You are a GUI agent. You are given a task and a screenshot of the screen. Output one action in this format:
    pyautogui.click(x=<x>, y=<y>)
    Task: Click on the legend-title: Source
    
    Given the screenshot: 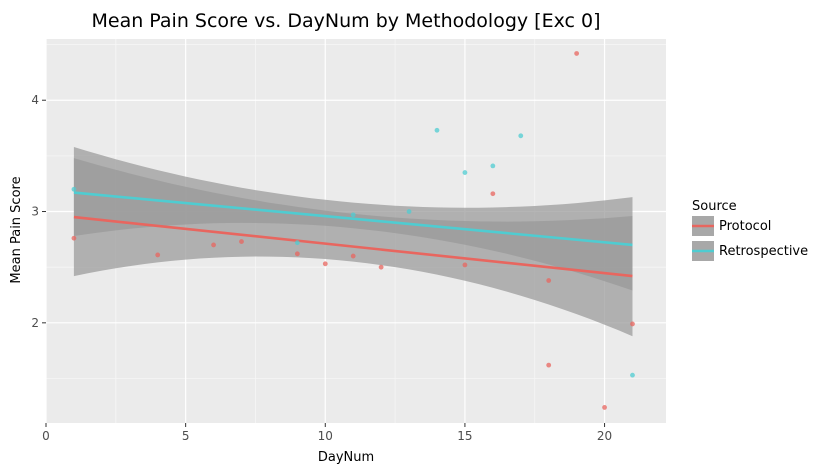 What is the action you would take?
    pyautogui.click(x=714, y=206)
    